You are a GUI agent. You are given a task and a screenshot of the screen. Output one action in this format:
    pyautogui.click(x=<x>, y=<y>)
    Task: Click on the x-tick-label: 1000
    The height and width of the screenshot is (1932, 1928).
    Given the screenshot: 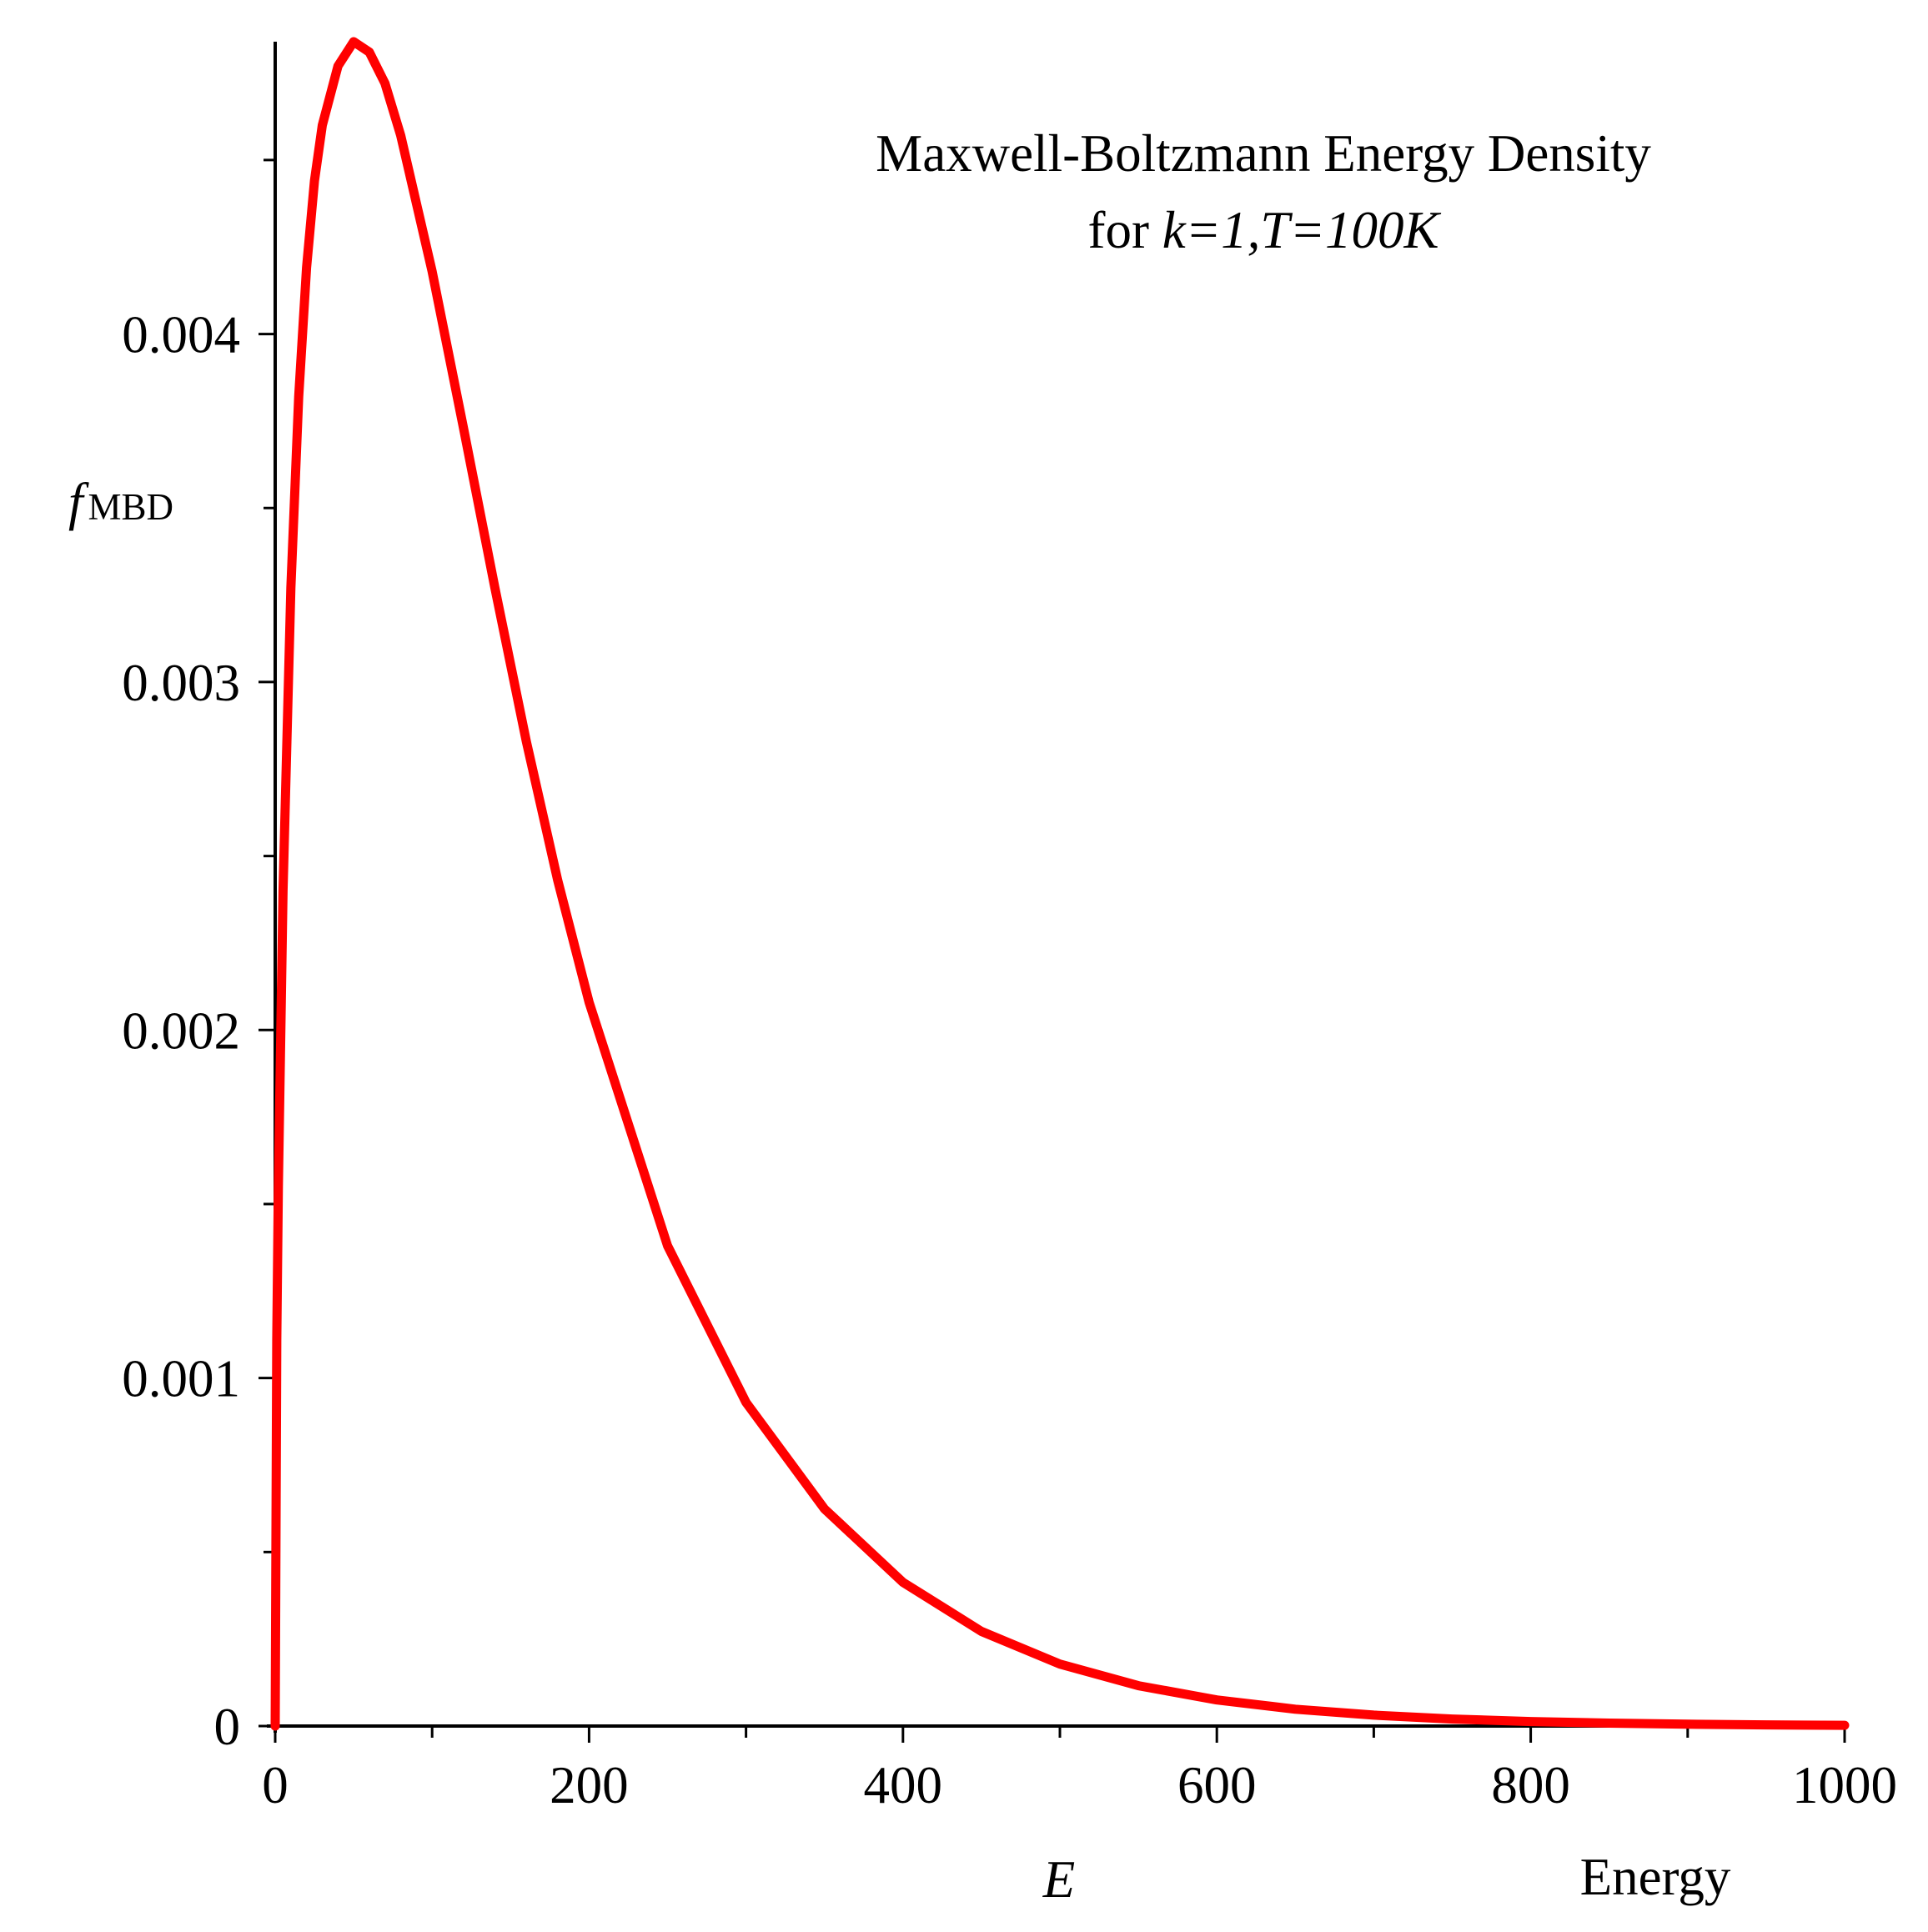 What is the action you would take?
    pyautogui.click(x=1844, y=1785)
    